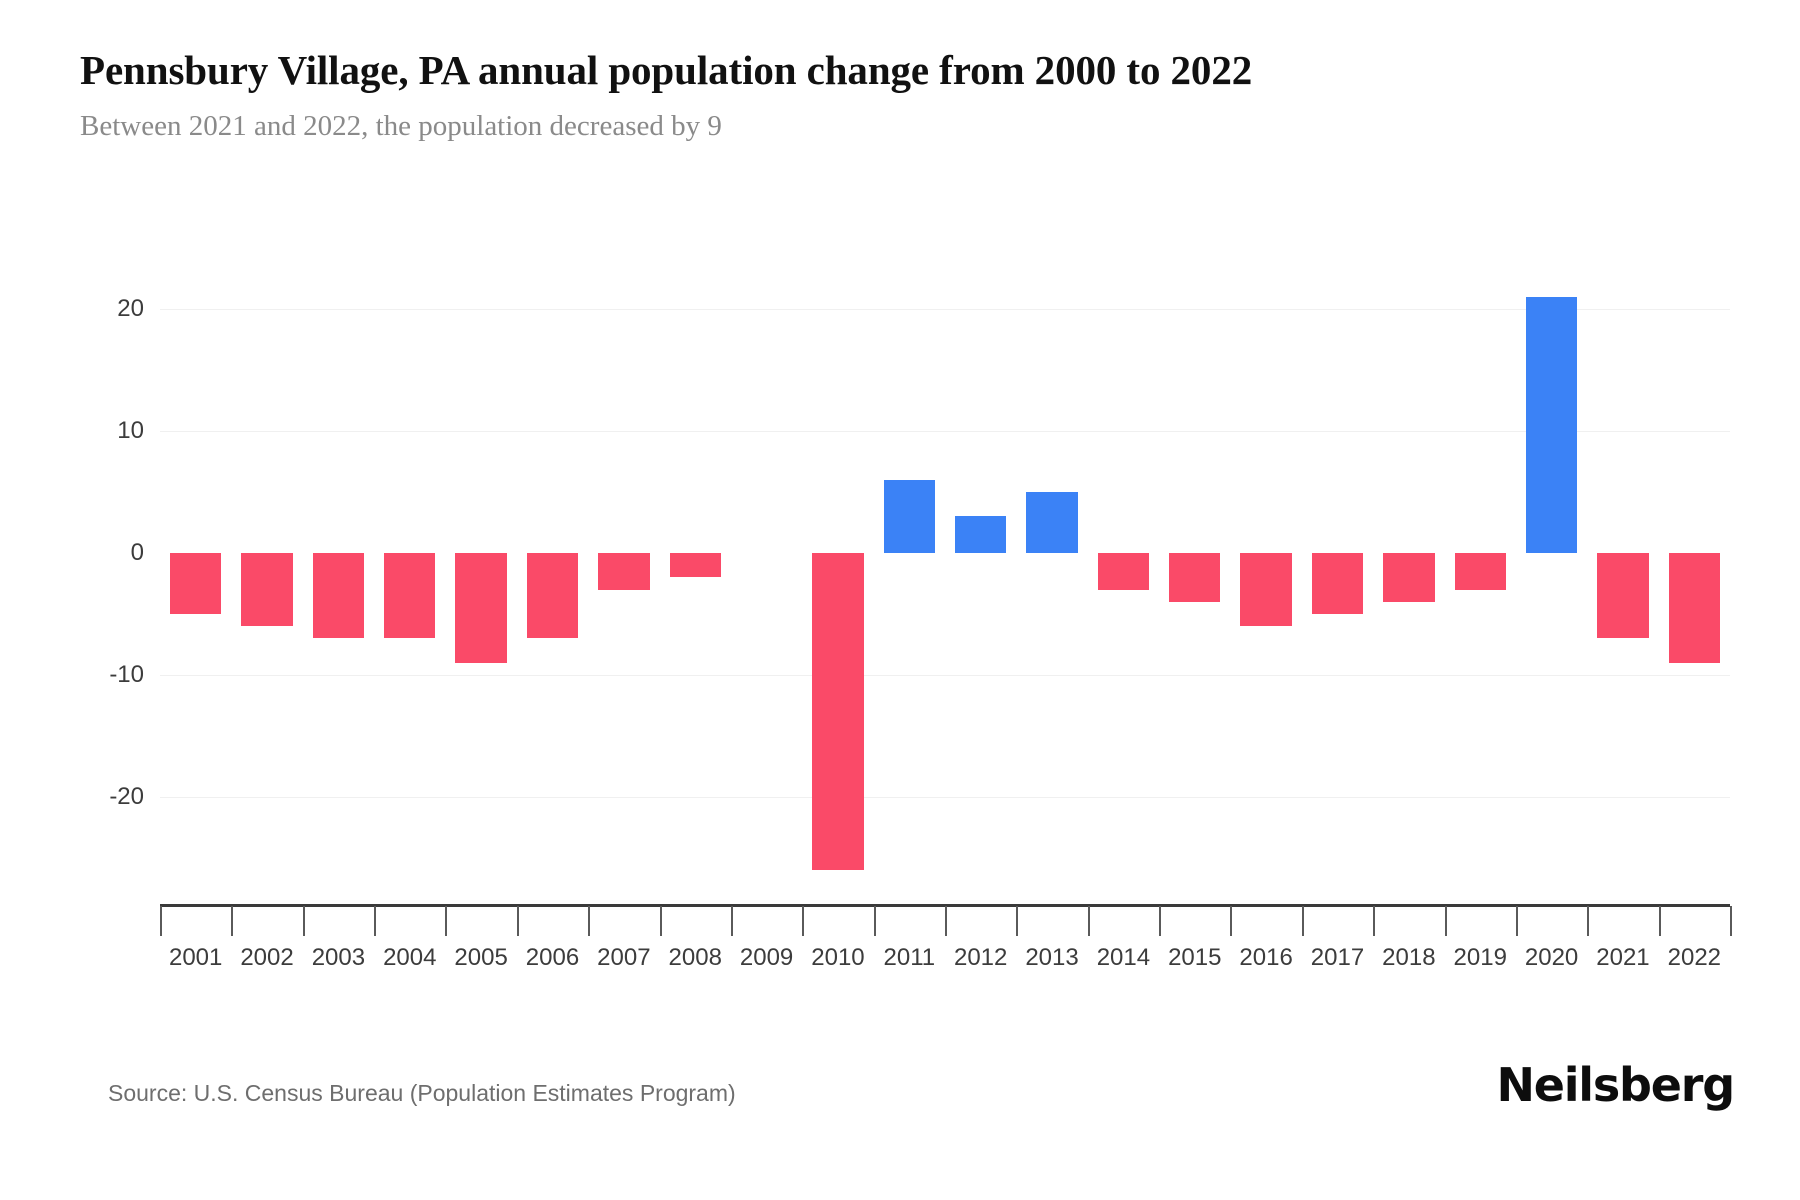 The width and height of the screenshot is (1800, 1200). I want to click on x-axis-tick-label: 2020, so click(1551, 957).